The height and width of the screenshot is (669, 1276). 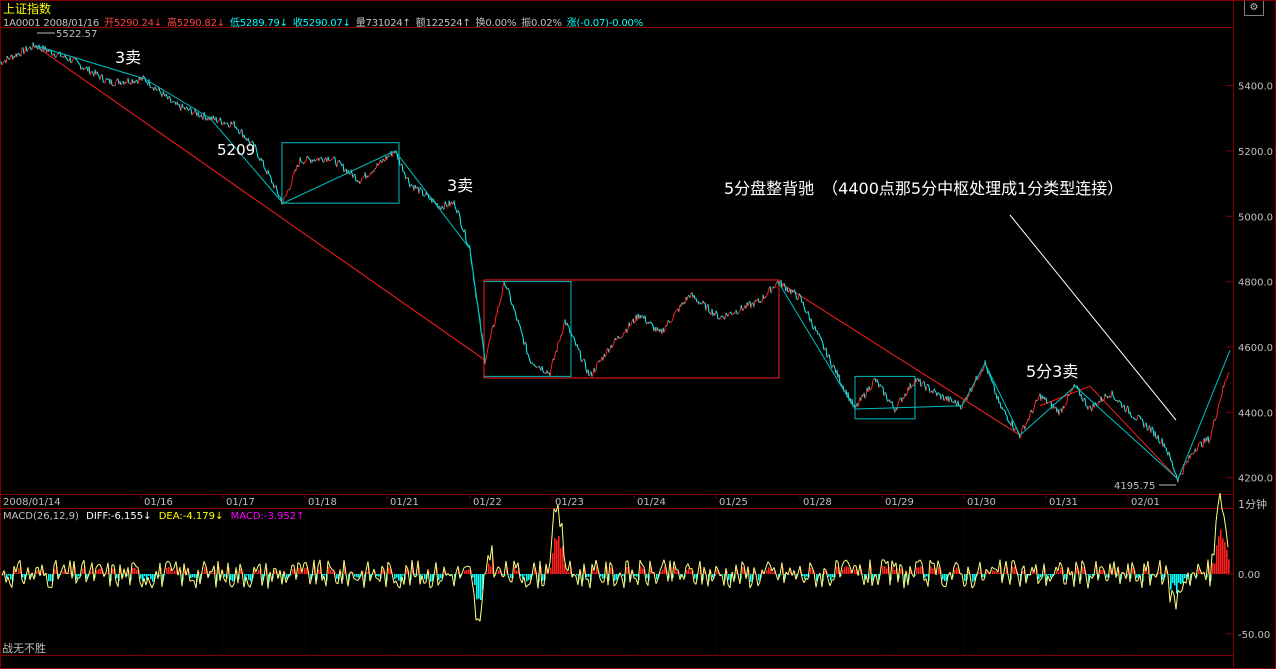 I want to click on macd-label: MACD(26,12,9), so click(x=41, y=516).